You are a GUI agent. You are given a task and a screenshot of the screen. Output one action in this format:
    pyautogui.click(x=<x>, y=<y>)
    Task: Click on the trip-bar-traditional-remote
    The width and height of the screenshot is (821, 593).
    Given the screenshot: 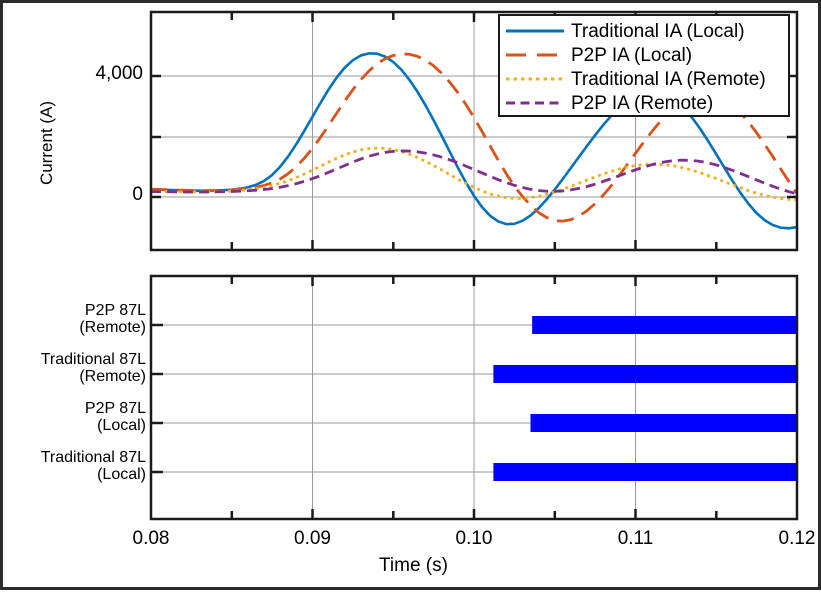 What is the action you would take?
    pyautogui.click(x=645, y=374)
    